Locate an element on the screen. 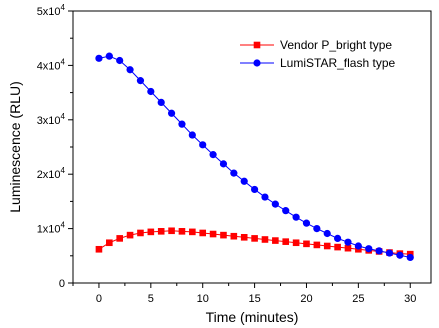 The image size is (439, 328). y-tick-label: 1x10⁴ is located at coordinates (51, 228).